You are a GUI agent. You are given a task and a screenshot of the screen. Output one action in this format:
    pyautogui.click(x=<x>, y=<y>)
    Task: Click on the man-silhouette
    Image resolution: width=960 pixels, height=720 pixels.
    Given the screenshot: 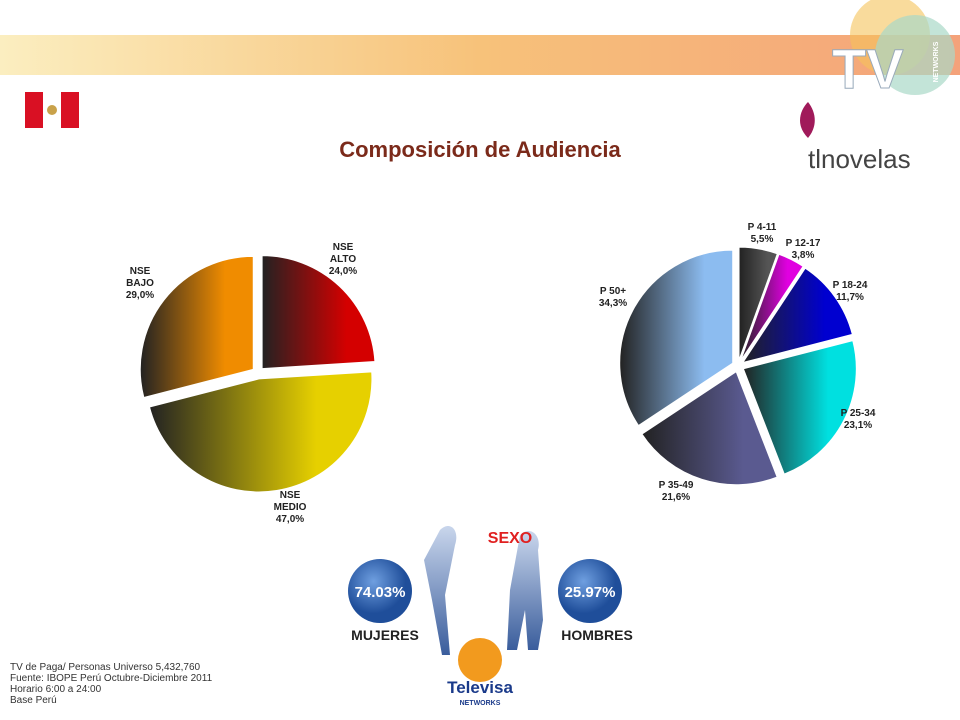 What is the action you would take?
    pyautogui.click(x=525, y=590)
    